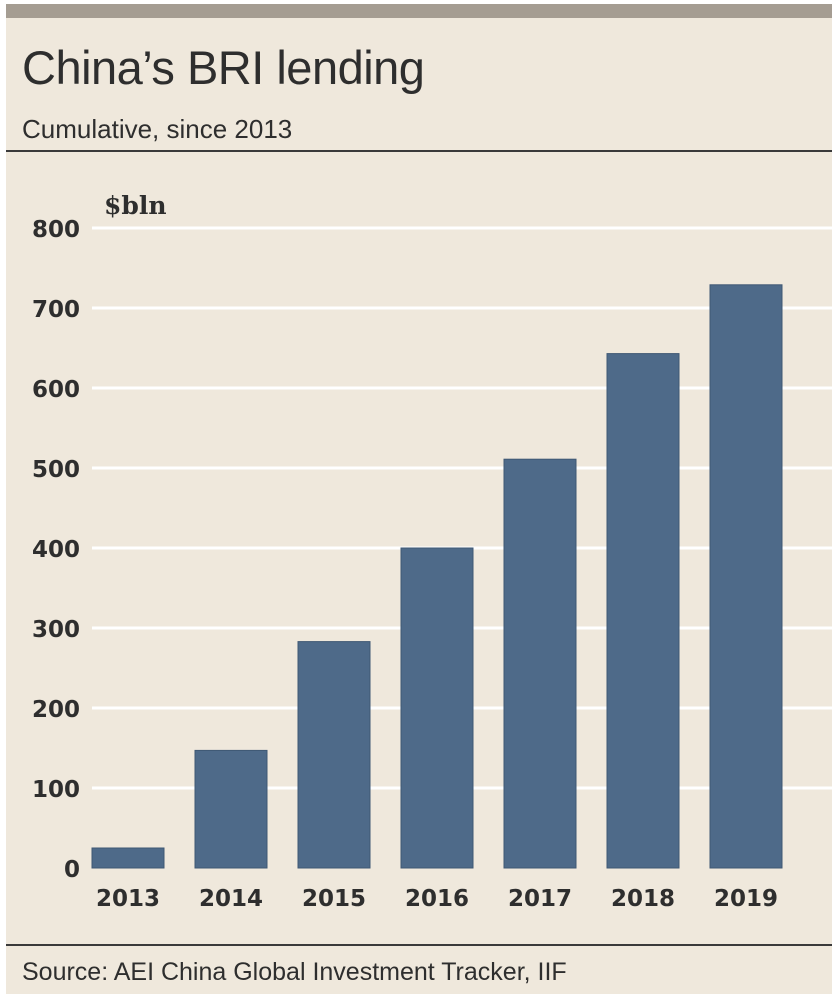 This screenshot has width=840, height=1002. I want to click on x-tick-label: 2019, so click(746, 899).